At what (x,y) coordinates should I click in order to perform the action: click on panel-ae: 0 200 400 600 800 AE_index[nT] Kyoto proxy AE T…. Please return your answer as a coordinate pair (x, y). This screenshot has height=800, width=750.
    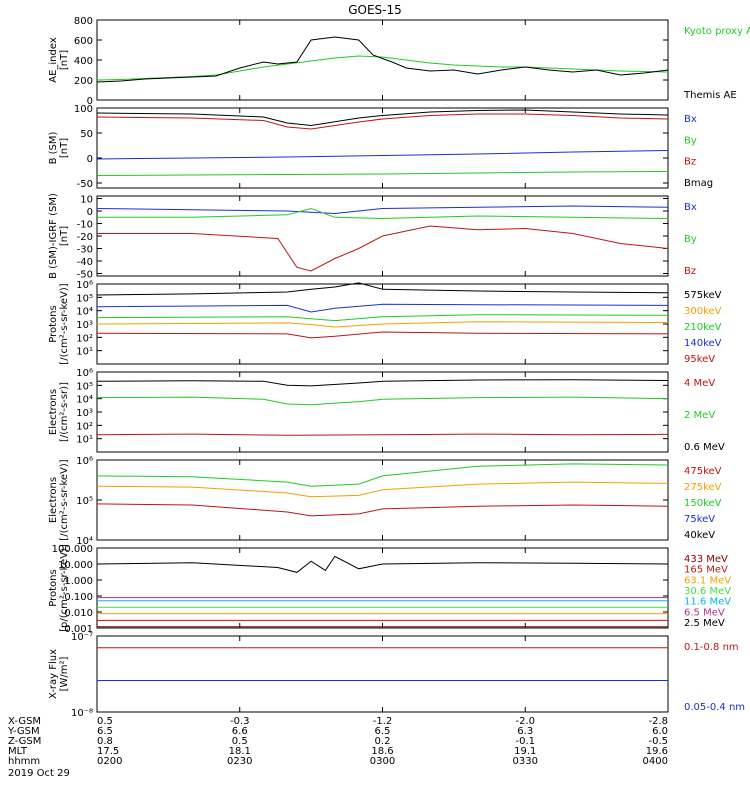
    Looking at the image, I should click on (399, 61).